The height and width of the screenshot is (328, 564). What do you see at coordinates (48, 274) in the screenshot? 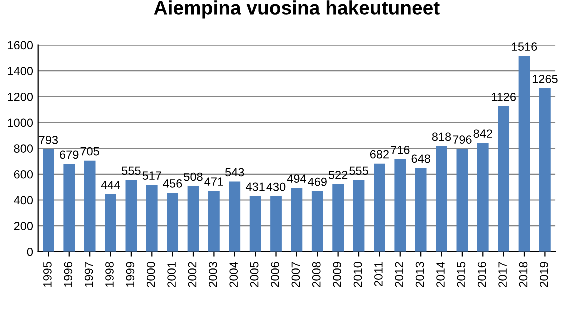
I see `x-tick-label: 1995` at bounding box center [48, 274].